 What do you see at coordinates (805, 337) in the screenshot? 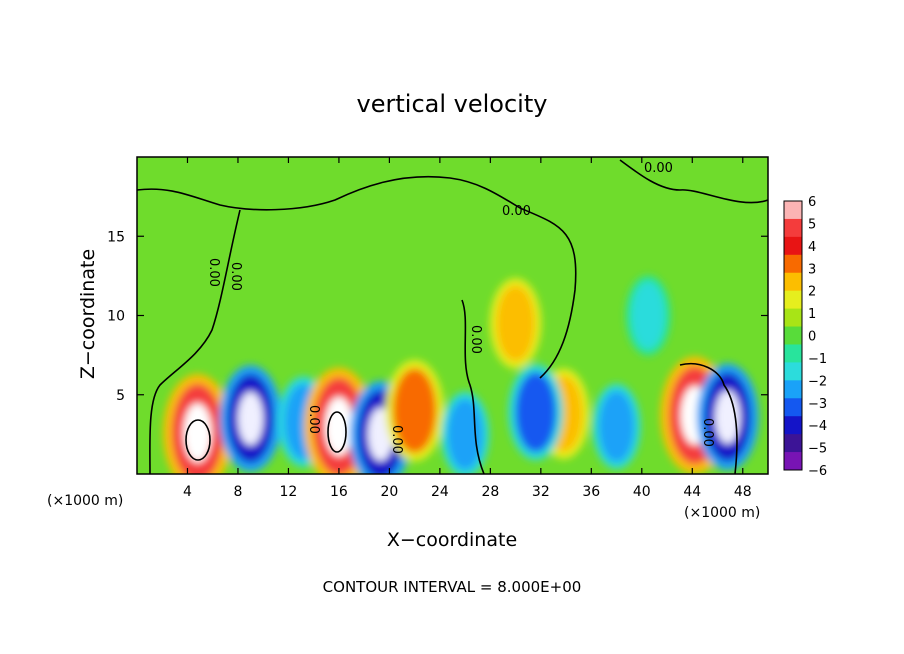
I see `colorbar: 6 5 4 3 2 1 0 −1 −2 −3 −4 −5 −6` at bounding box center [805, 337].